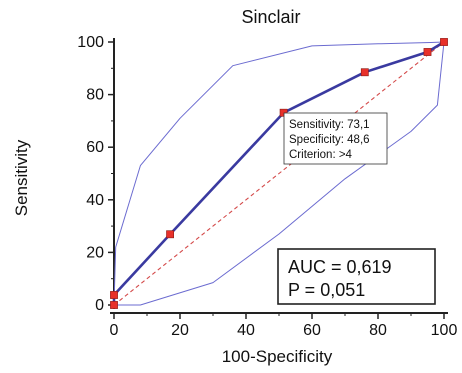 Image resolution: width=462 pixels, height=373 pixels. Describe the element at coordinates (284, 326) in the screenshot. I see `x-axis-ticks: 0 20 40 60 80 100` at that location.